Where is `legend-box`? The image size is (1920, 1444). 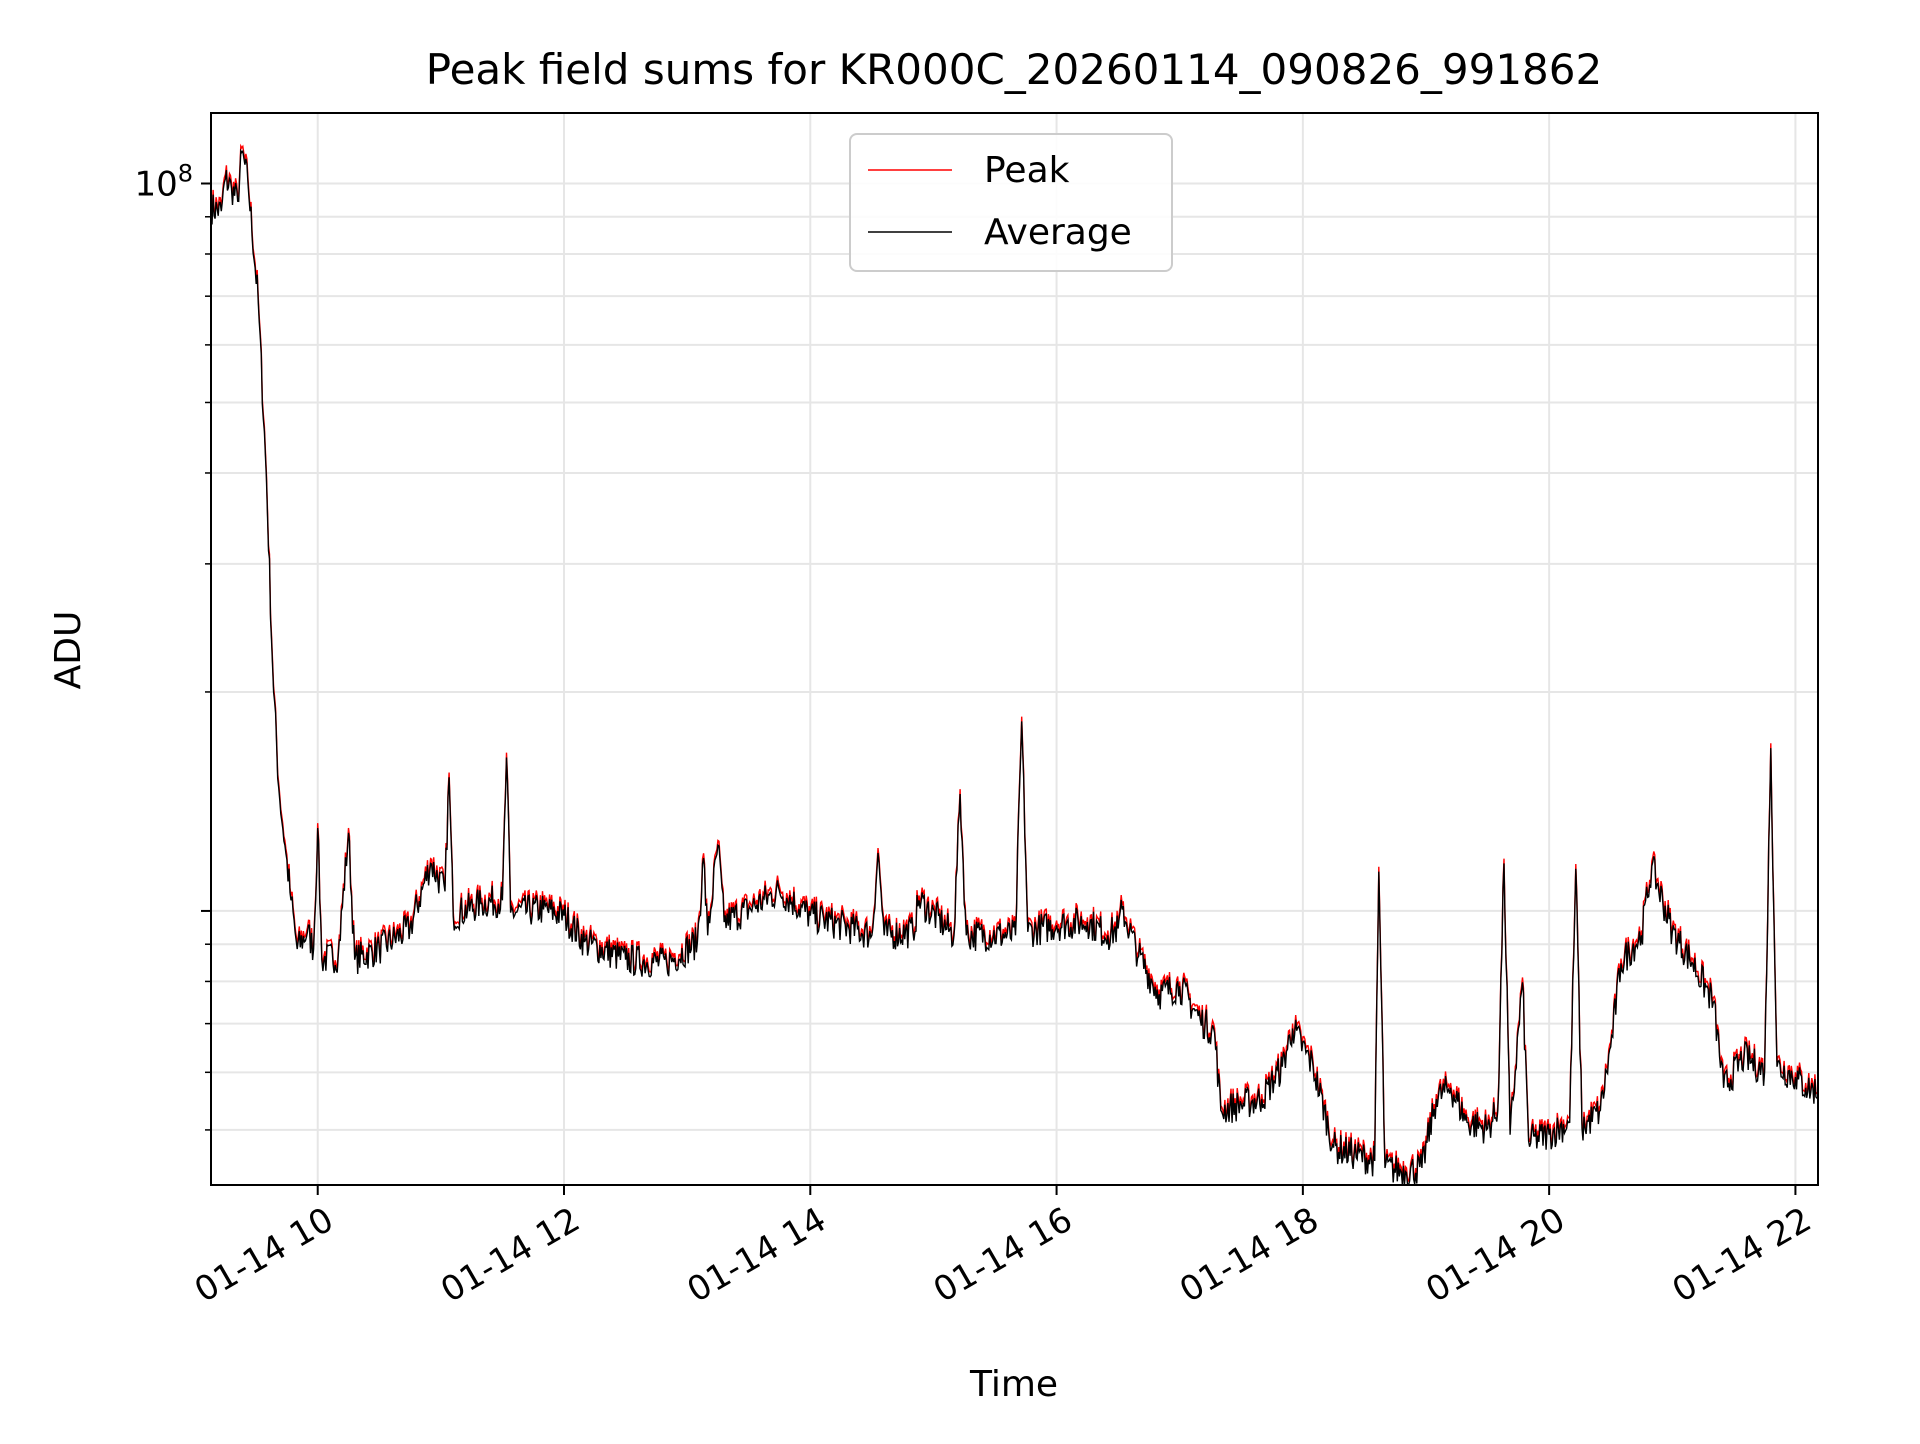 legend-box is located at coordinates (1011, 202).